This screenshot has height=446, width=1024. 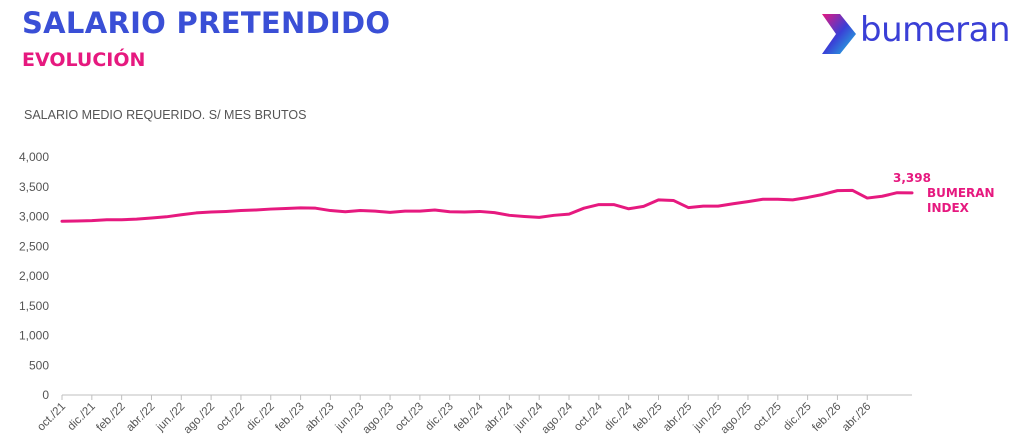 What do you see at coordinates (499, 417) in the screenshot?
I see `x-tick-label: abr./24` at bounding box center [499, 417].